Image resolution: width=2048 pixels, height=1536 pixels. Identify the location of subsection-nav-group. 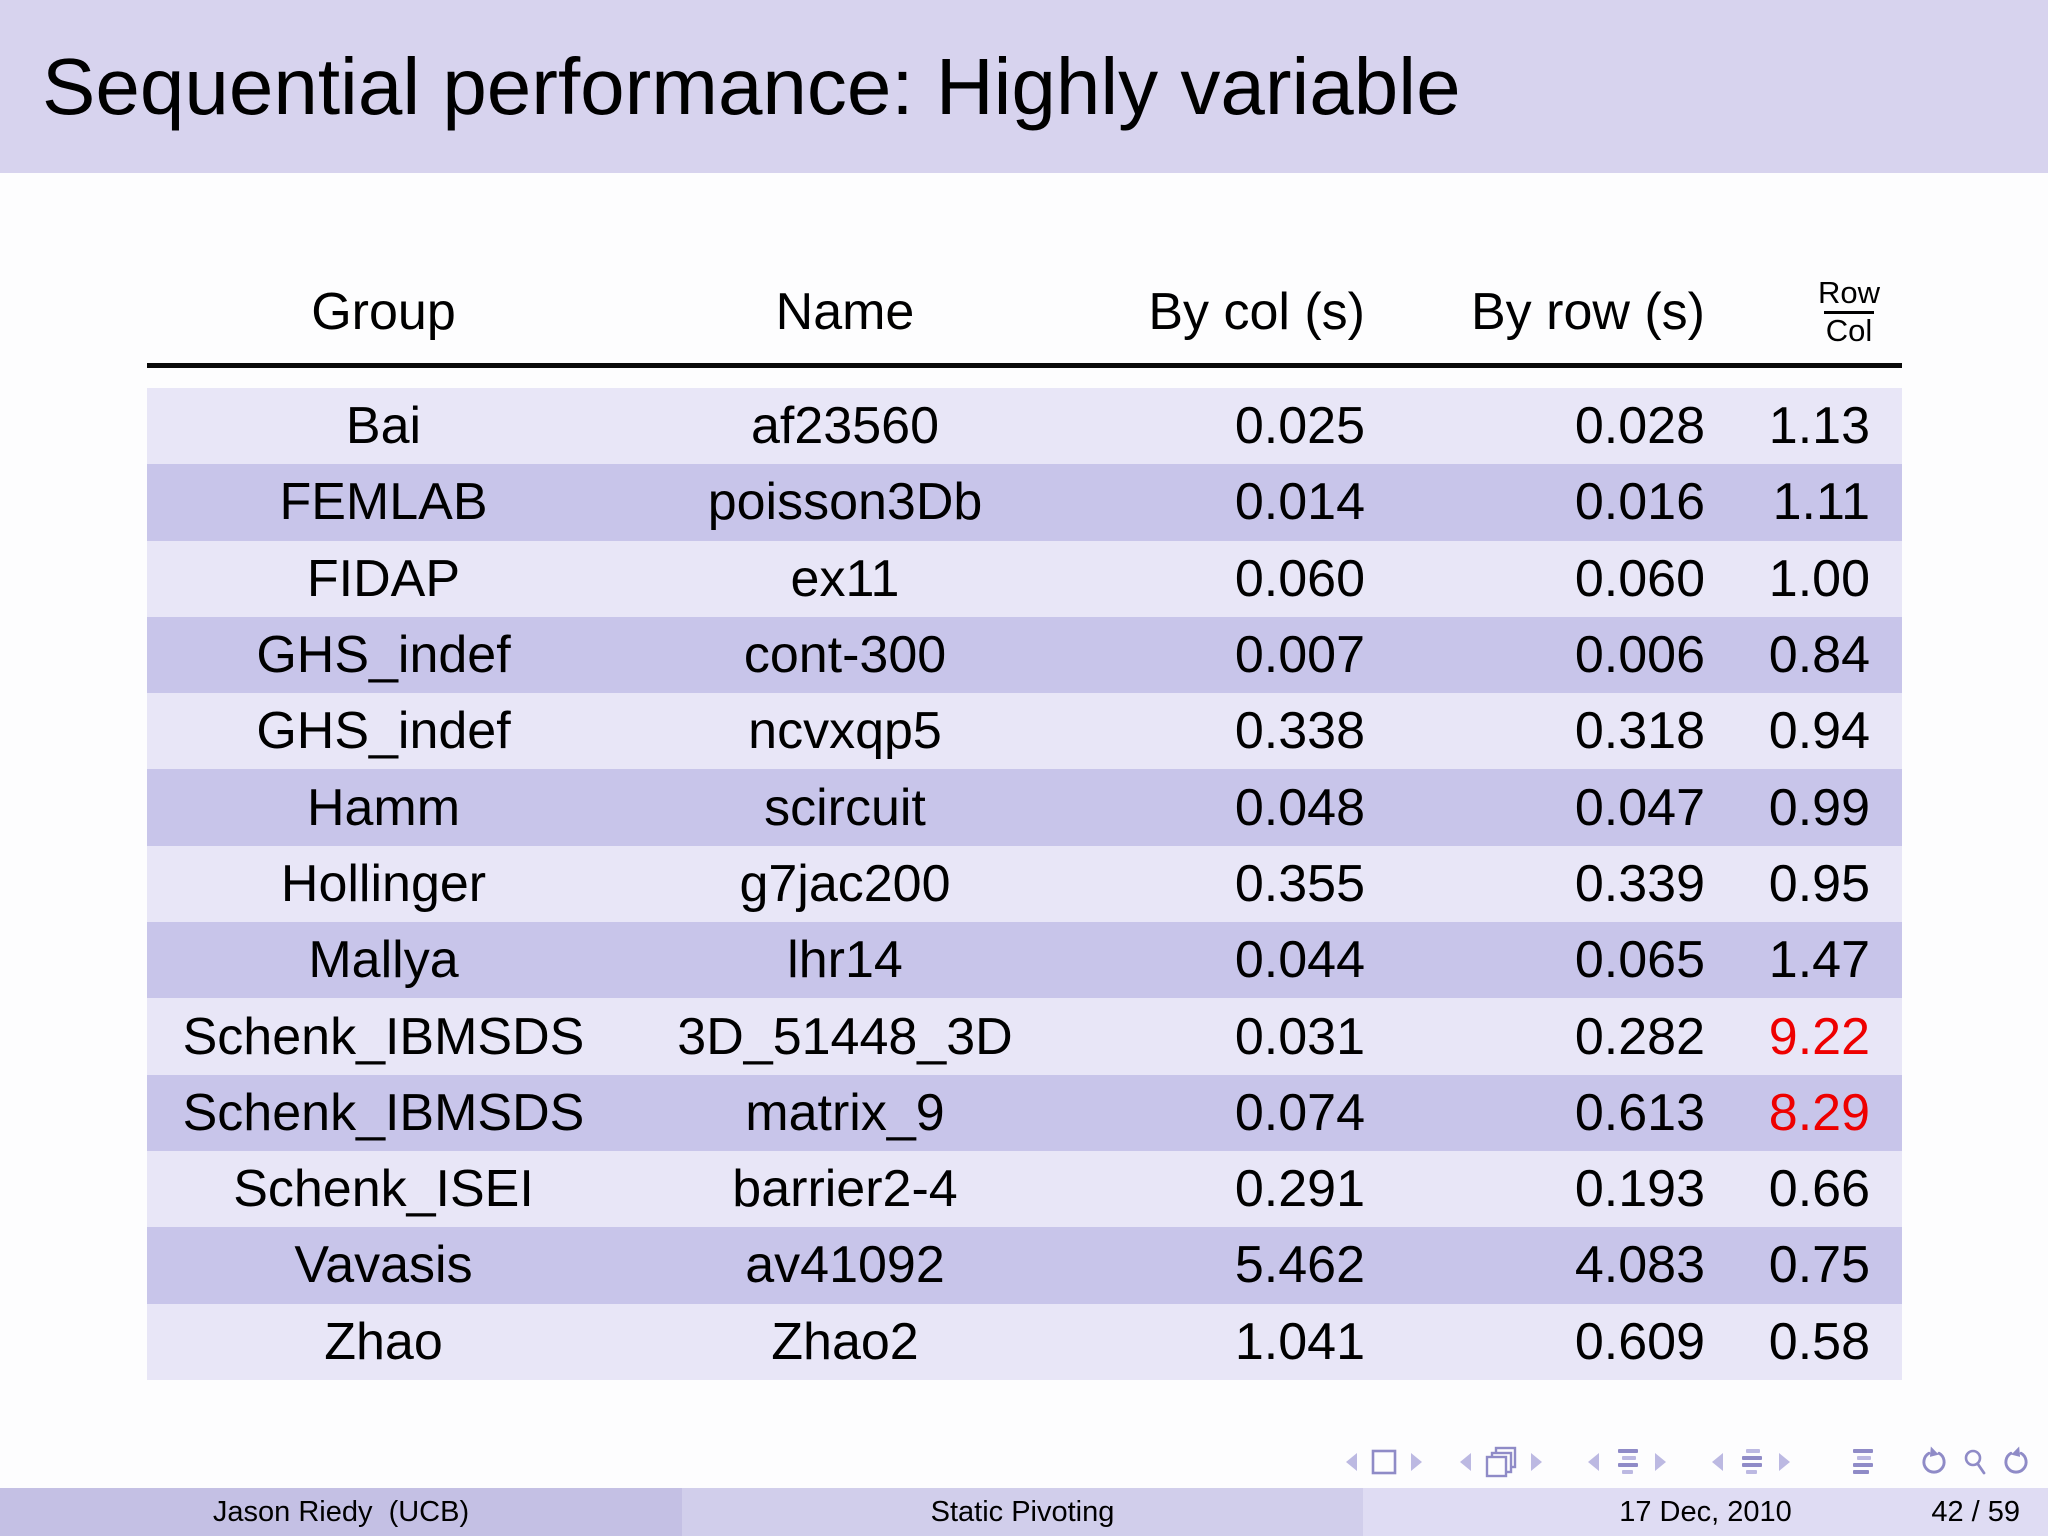
(1751, 1462).